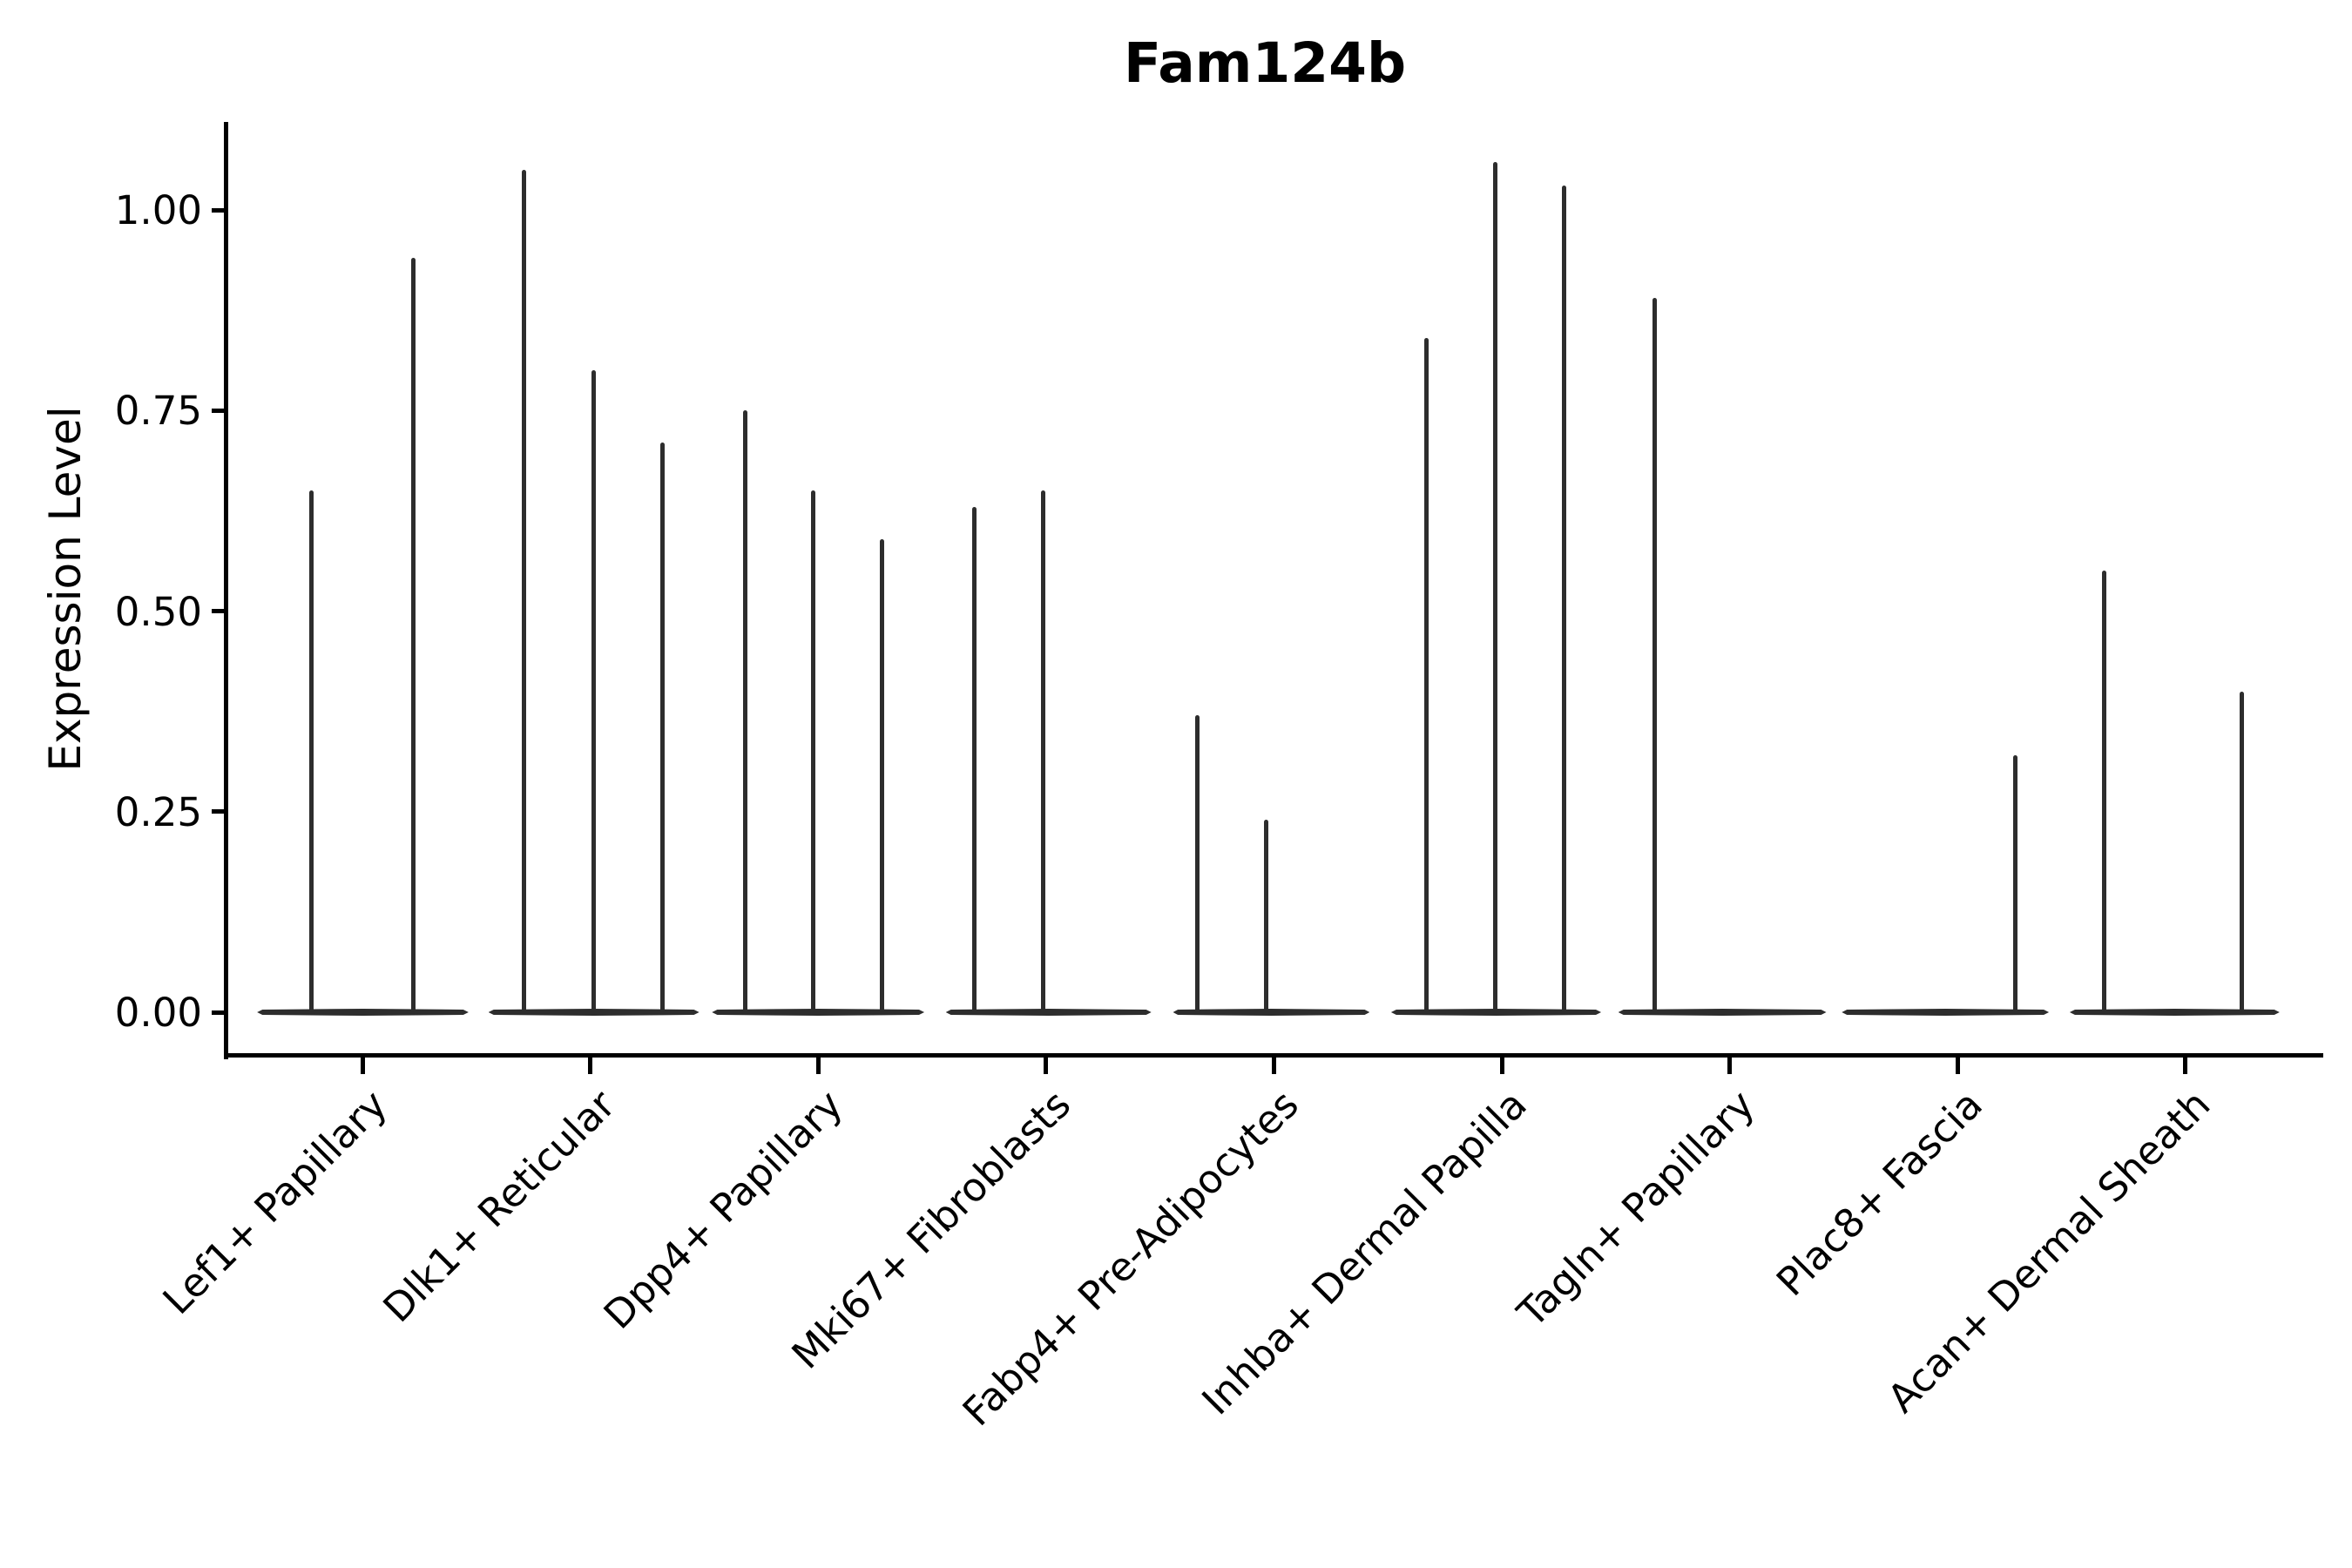 The height and width of the screenshot is (1568, 2352). Describe the element at coordinates (226, 590) in the screenshot. I see `y-axis-line` at that location.